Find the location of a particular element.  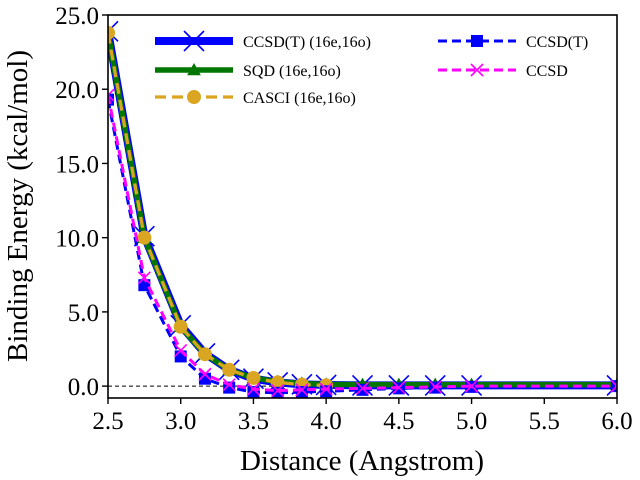

x-tick-label: 3.5 is located at coordinates (253, 421).